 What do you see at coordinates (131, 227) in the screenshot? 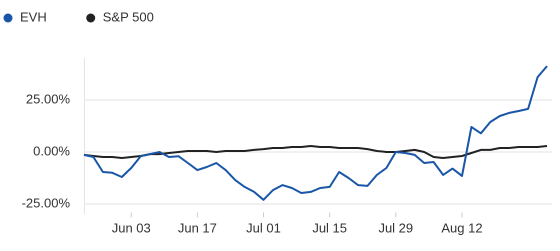
I see `x-tick-label: Jun 03` at bounding box center [131, 227].